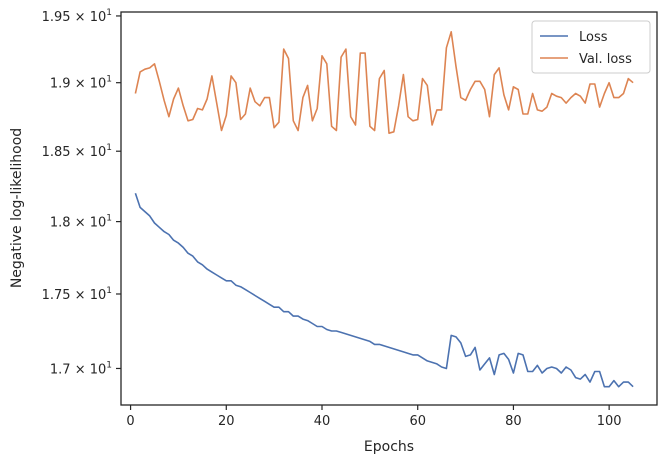 This screenshot has width=667, height=464. I want to click on x-tick-label: 60, so click(417, 421).